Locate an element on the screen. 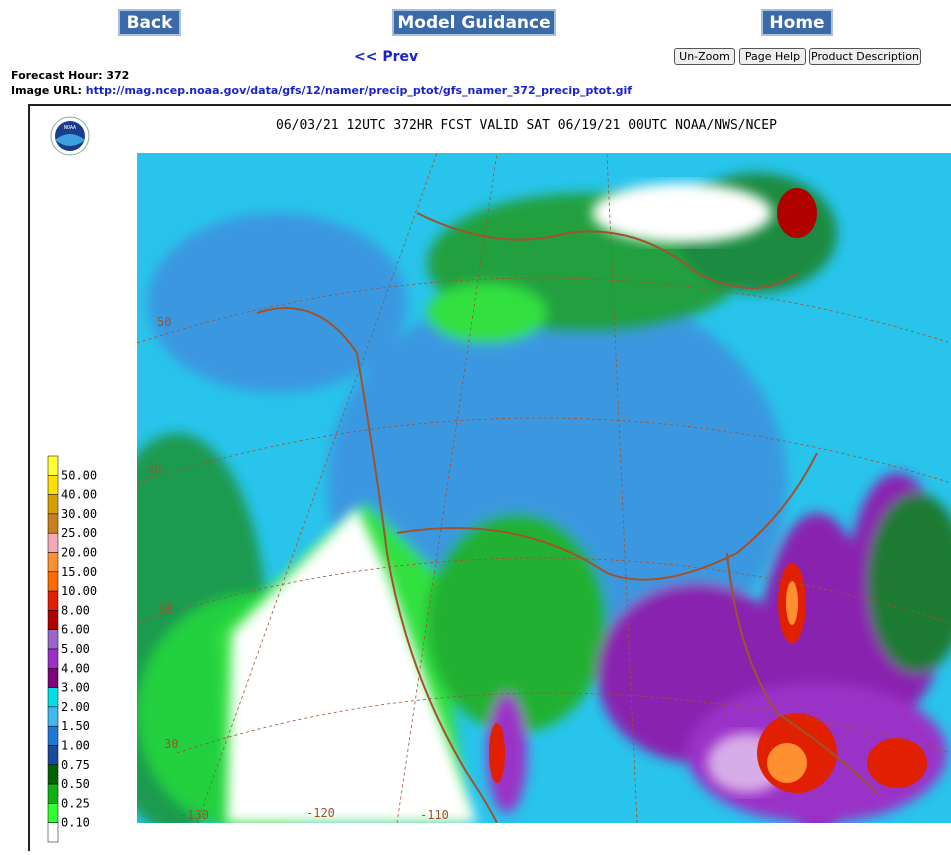  legend-label: 6.00 is located at coordinates (75, 630).